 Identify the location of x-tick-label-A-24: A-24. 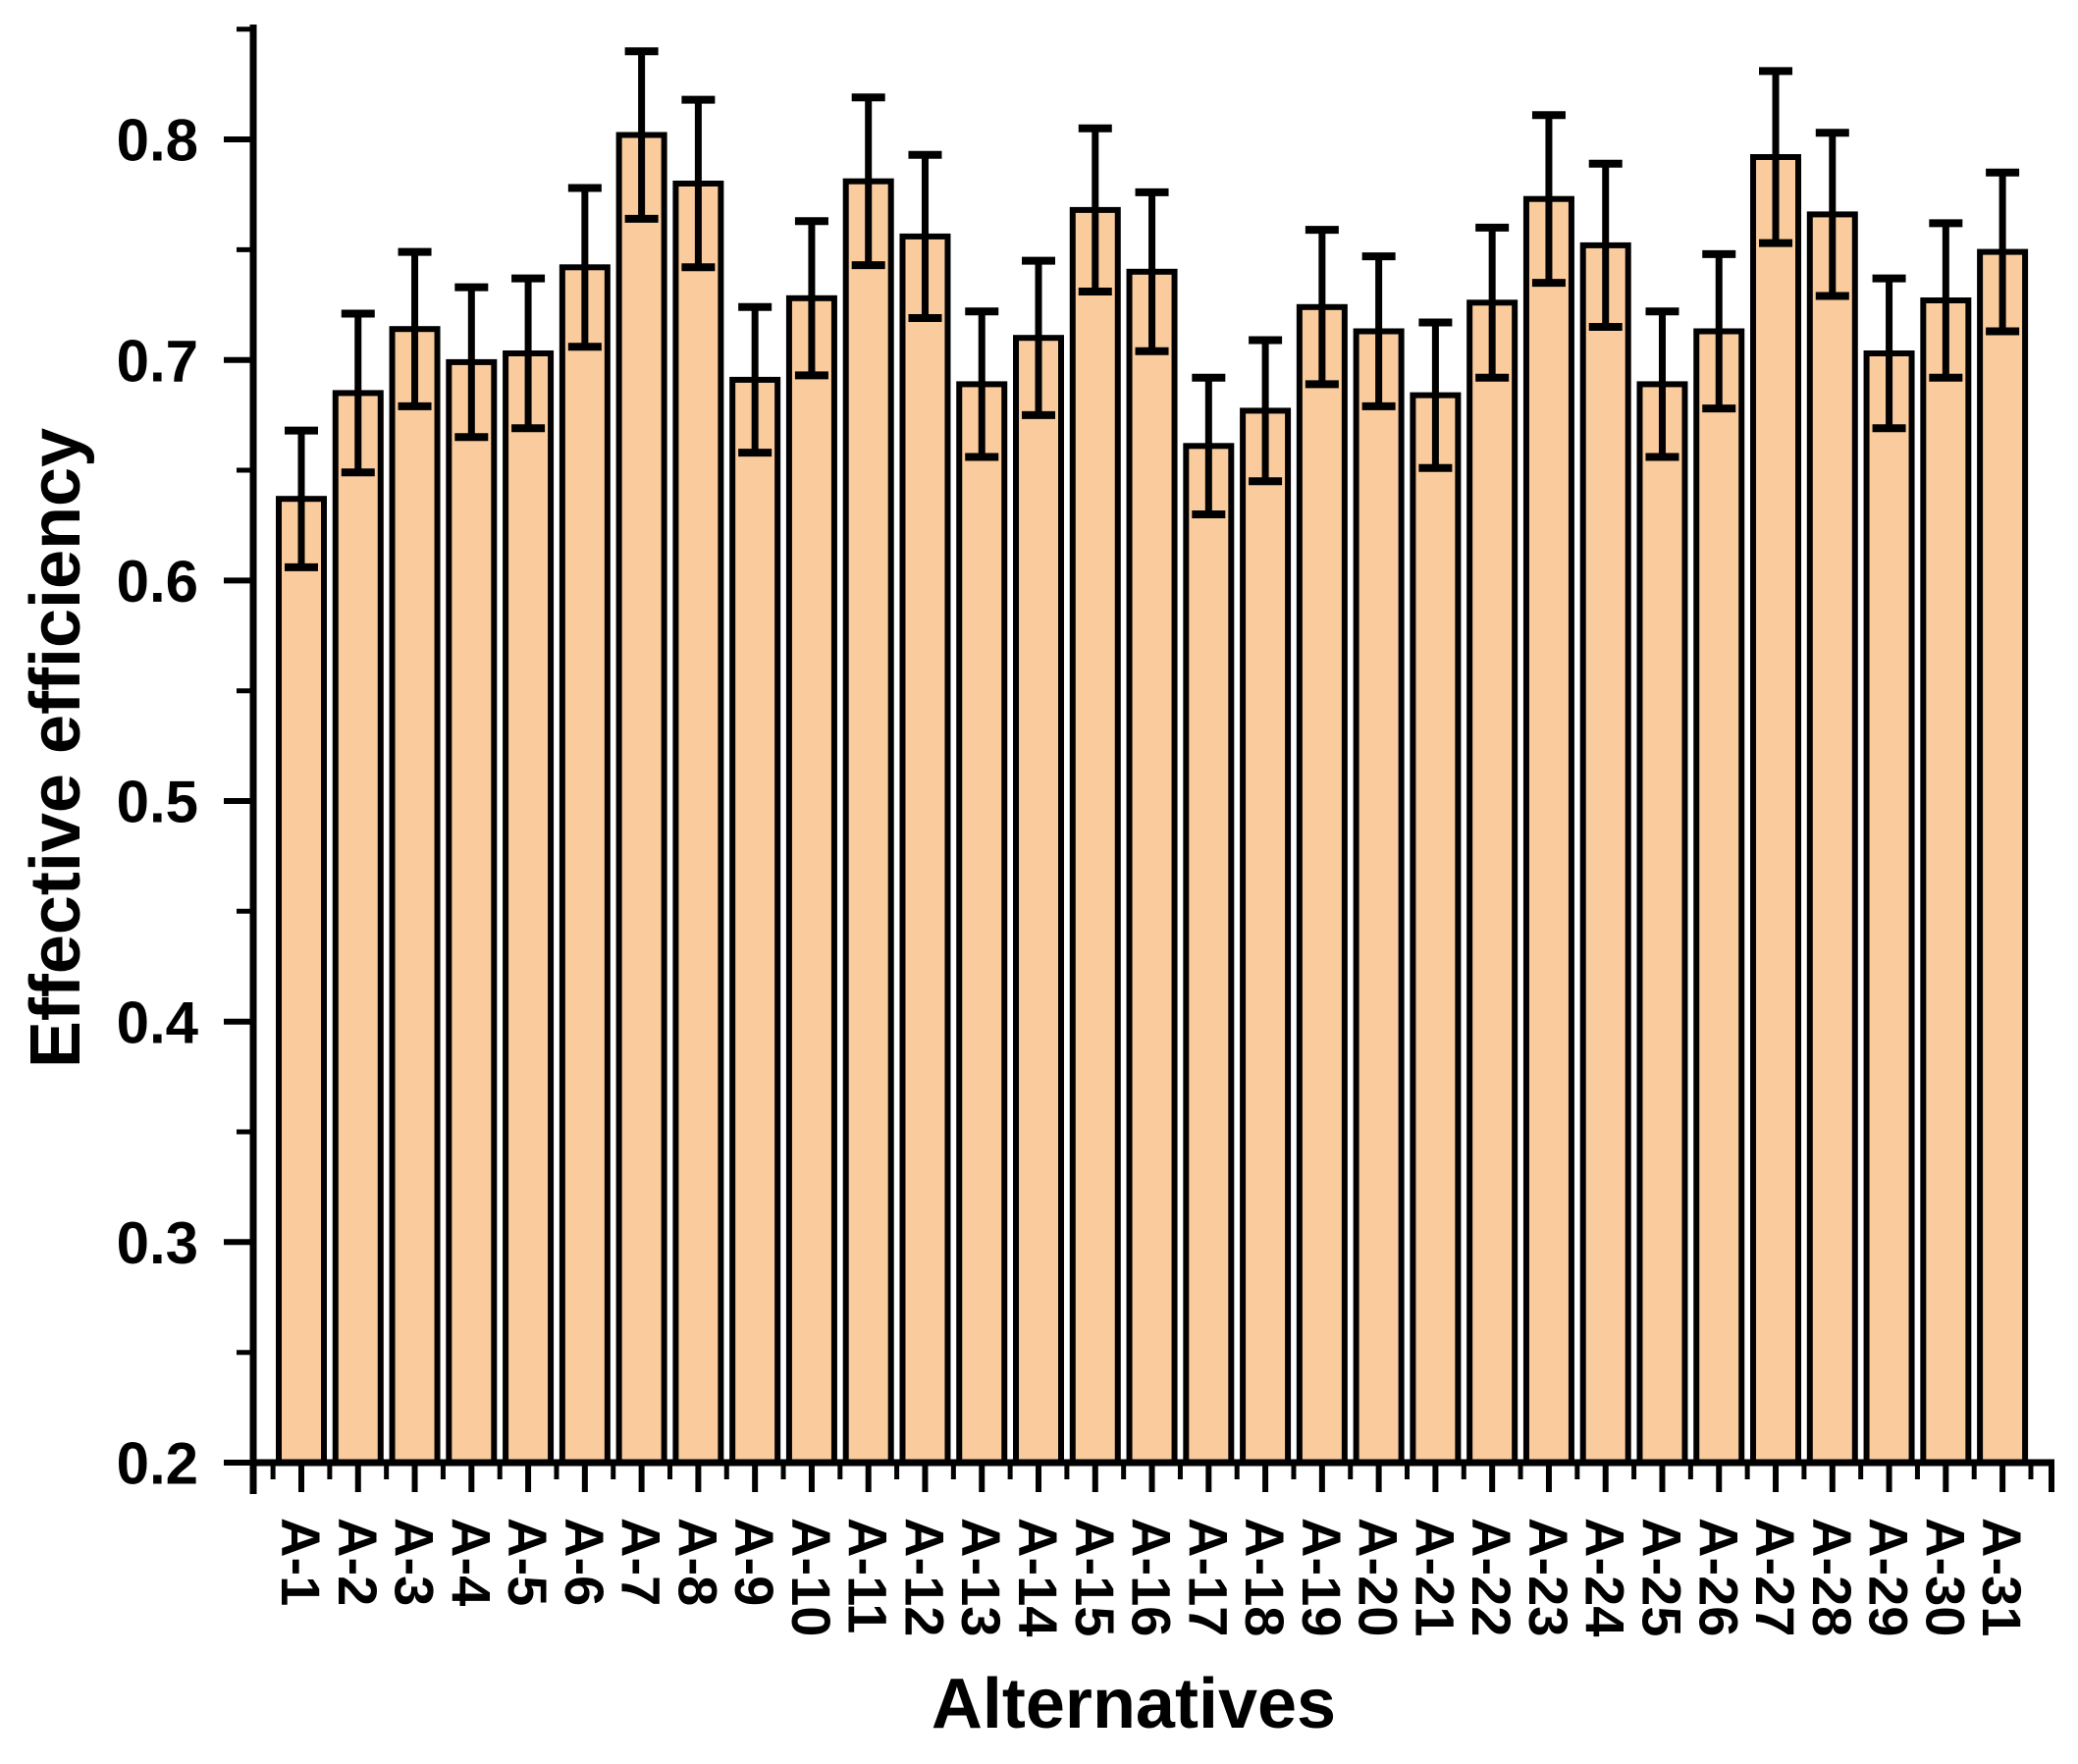
(1605, 1577).